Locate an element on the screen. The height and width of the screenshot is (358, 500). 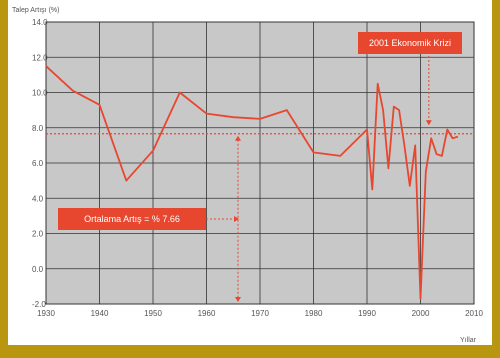
average-annotation-box is located at coordinates (132, 219).